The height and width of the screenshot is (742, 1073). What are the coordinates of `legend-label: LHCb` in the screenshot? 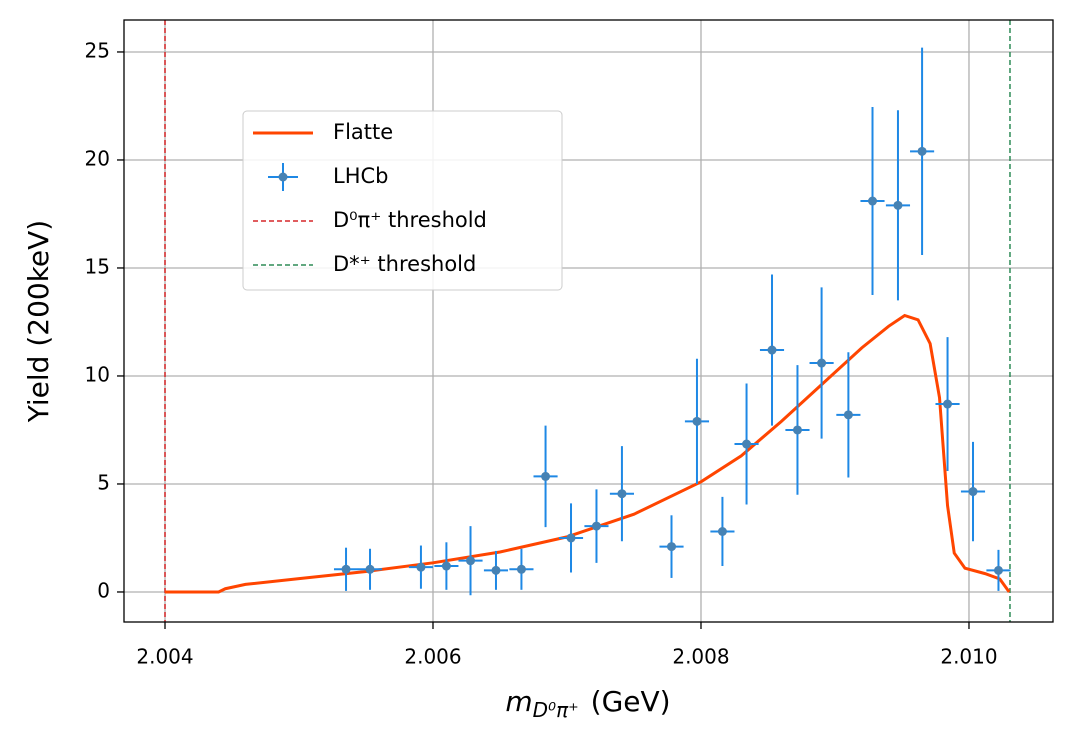 It's located at (360, 176).